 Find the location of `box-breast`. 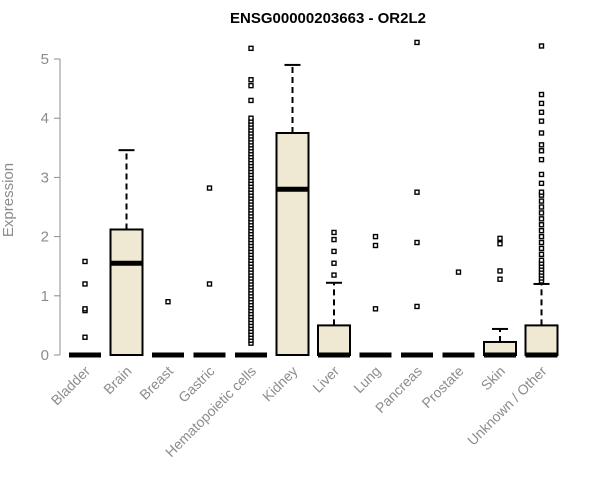

box-breast is located at coordinates (168, 328).